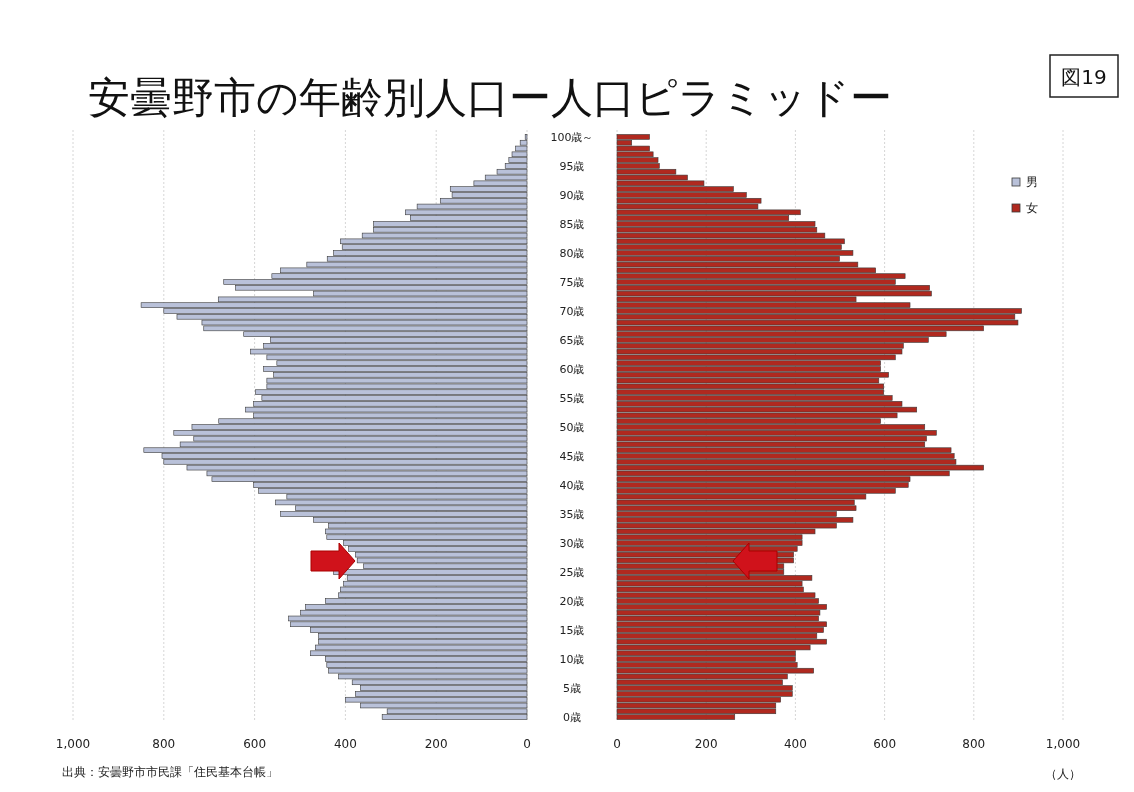 This screenshot has height=792, width=1134. I want to click on y-tick-label: 75歳, so click(572, 282).